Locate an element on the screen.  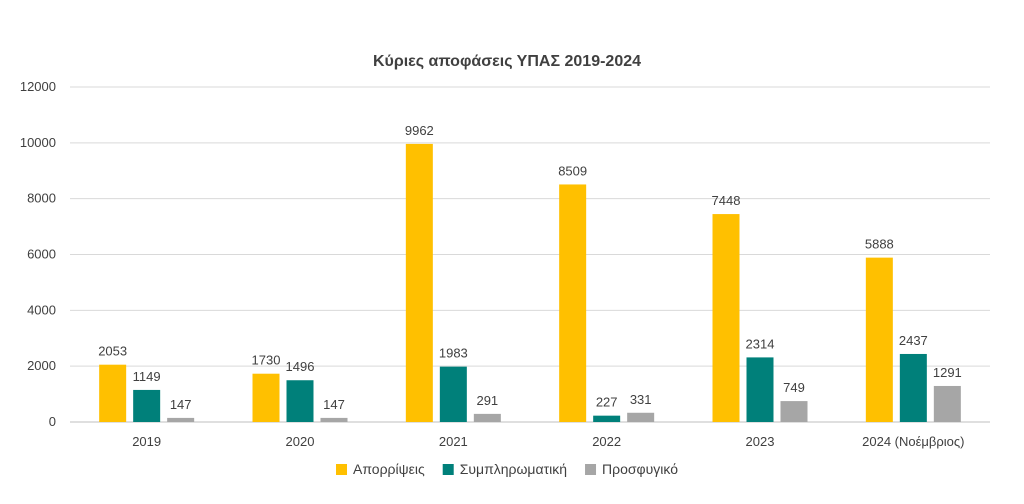
data-label: 2437 is located at coordinates (913, 340).